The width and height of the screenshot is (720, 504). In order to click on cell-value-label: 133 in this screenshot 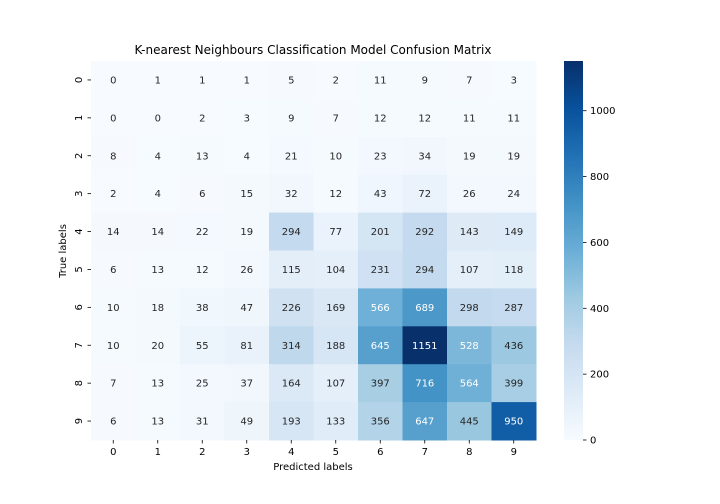, I will do `click(335, 422)`.